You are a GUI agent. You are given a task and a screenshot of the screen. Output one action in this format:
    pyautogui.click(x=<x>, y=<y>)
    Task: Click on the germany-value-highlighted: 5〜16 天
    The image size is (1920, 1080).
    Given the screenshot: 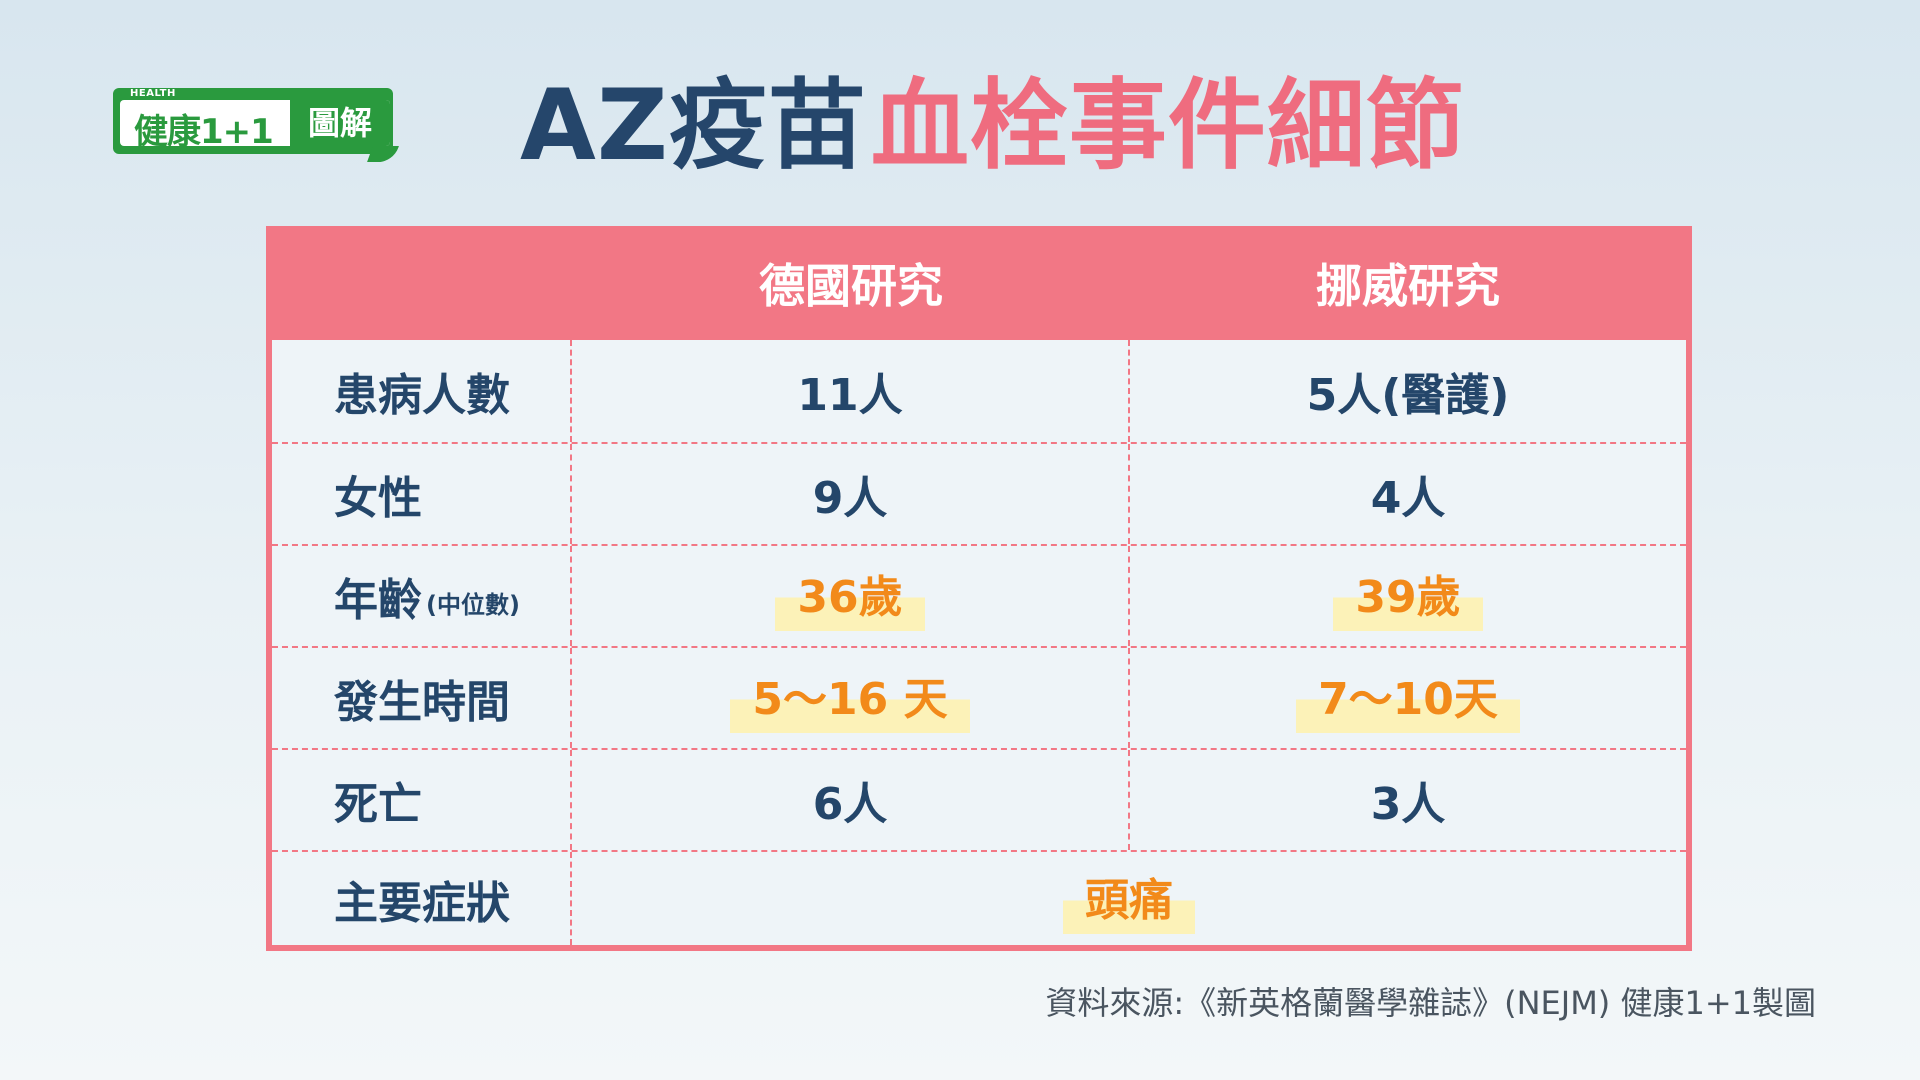 What is the action you would take?
    pyautogui.click(x=850, y=698)
    